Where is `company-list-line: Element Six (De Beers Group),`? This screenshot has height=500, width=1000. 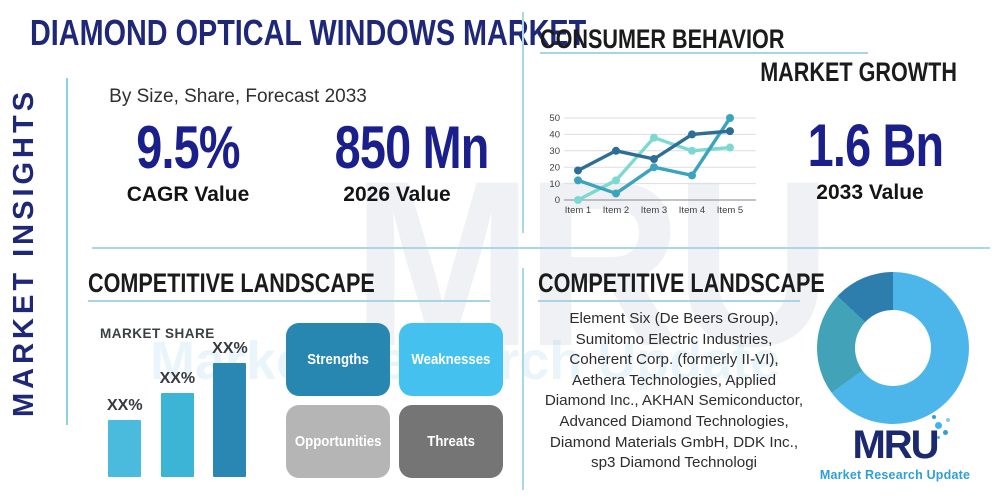 company-list-line: Element Six (De Beers Group), is located at coordinates (674, 318).